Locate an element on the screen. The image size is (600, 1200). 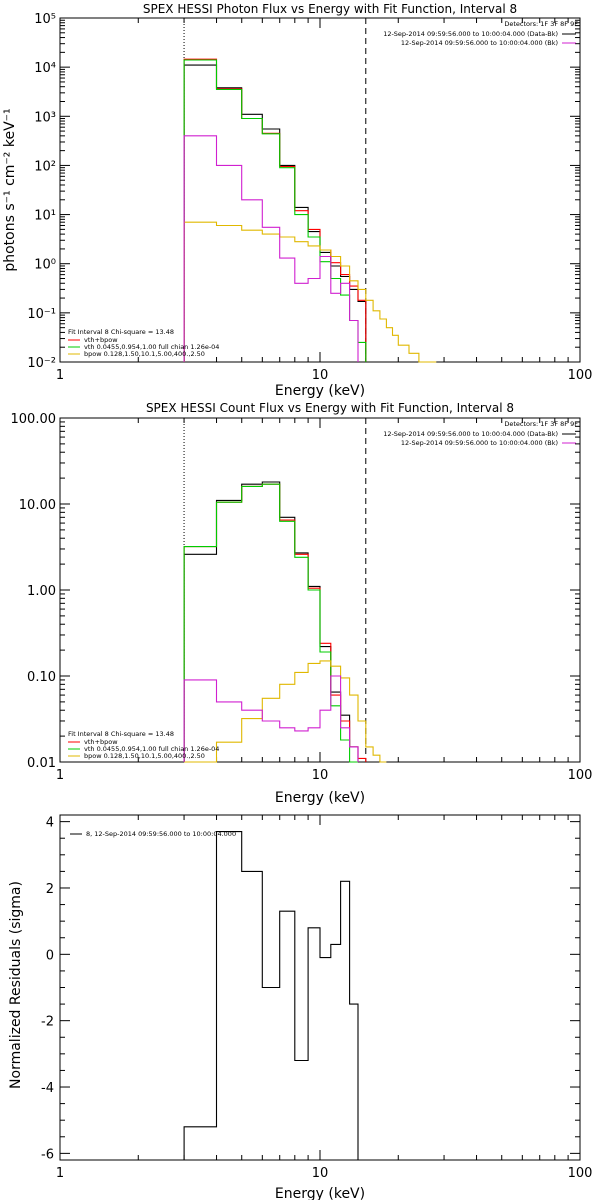
count-flux-ytick-label: 1.00 is located at coordinates (41, 591).